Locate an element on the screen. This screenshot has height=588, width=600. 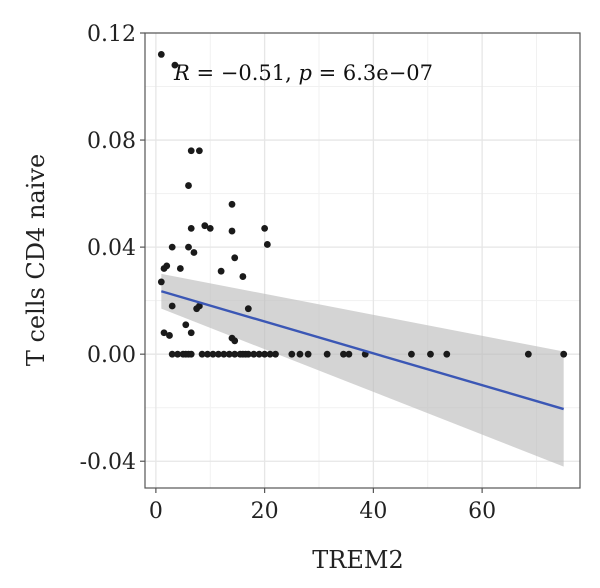
p-symbol: p is located at coordinates (304, 73).